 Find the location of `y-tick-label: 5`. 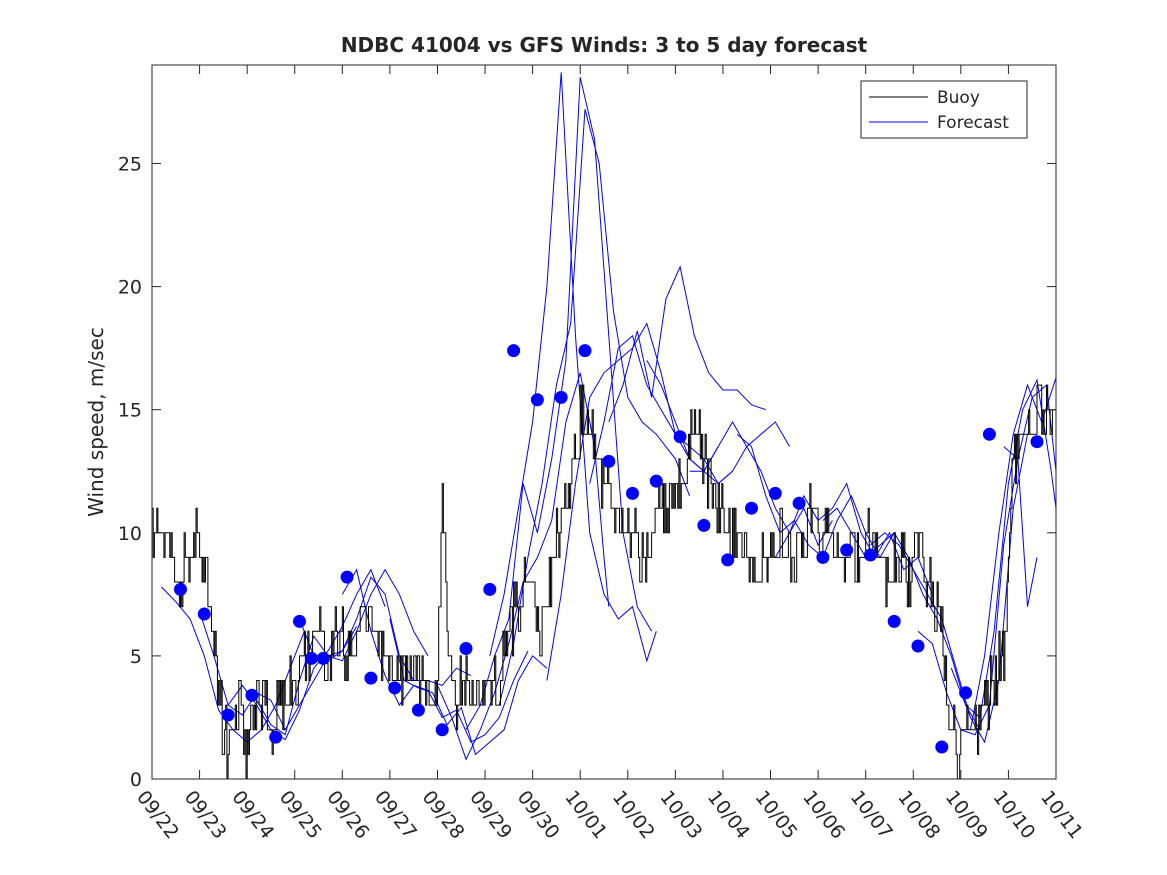

y-tick-label: 5 is located at coordinates (136, 657).